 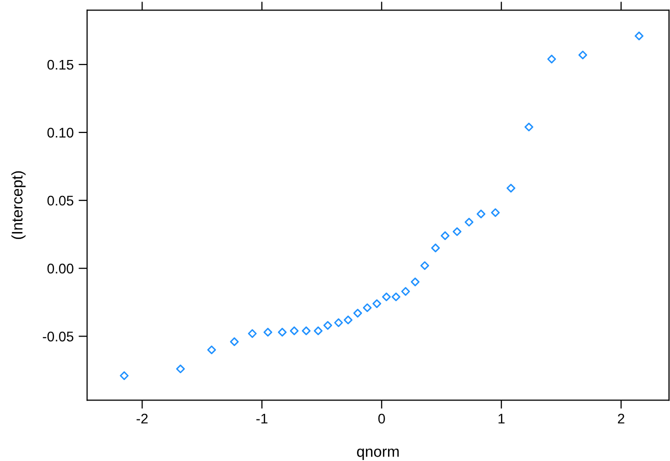 What do you see at coordinates (60, 65) in the screenshot?
I see `y-tick-label: 0.15` at bounding box center [60, 65].